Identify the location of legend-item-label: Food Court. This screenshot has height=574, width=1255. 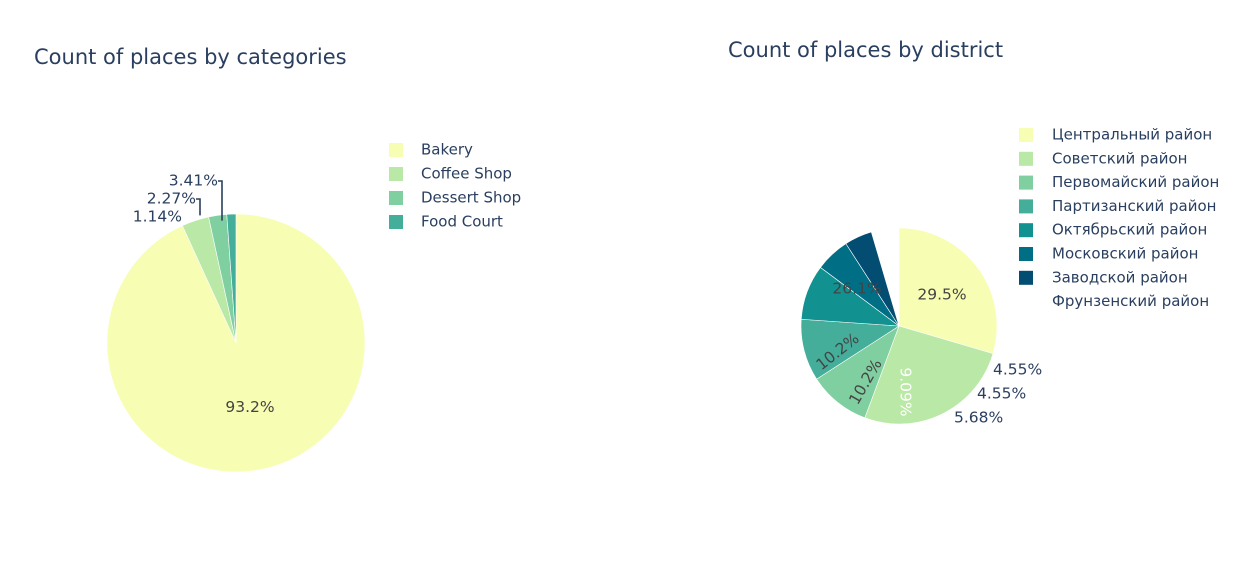
(462, 222).